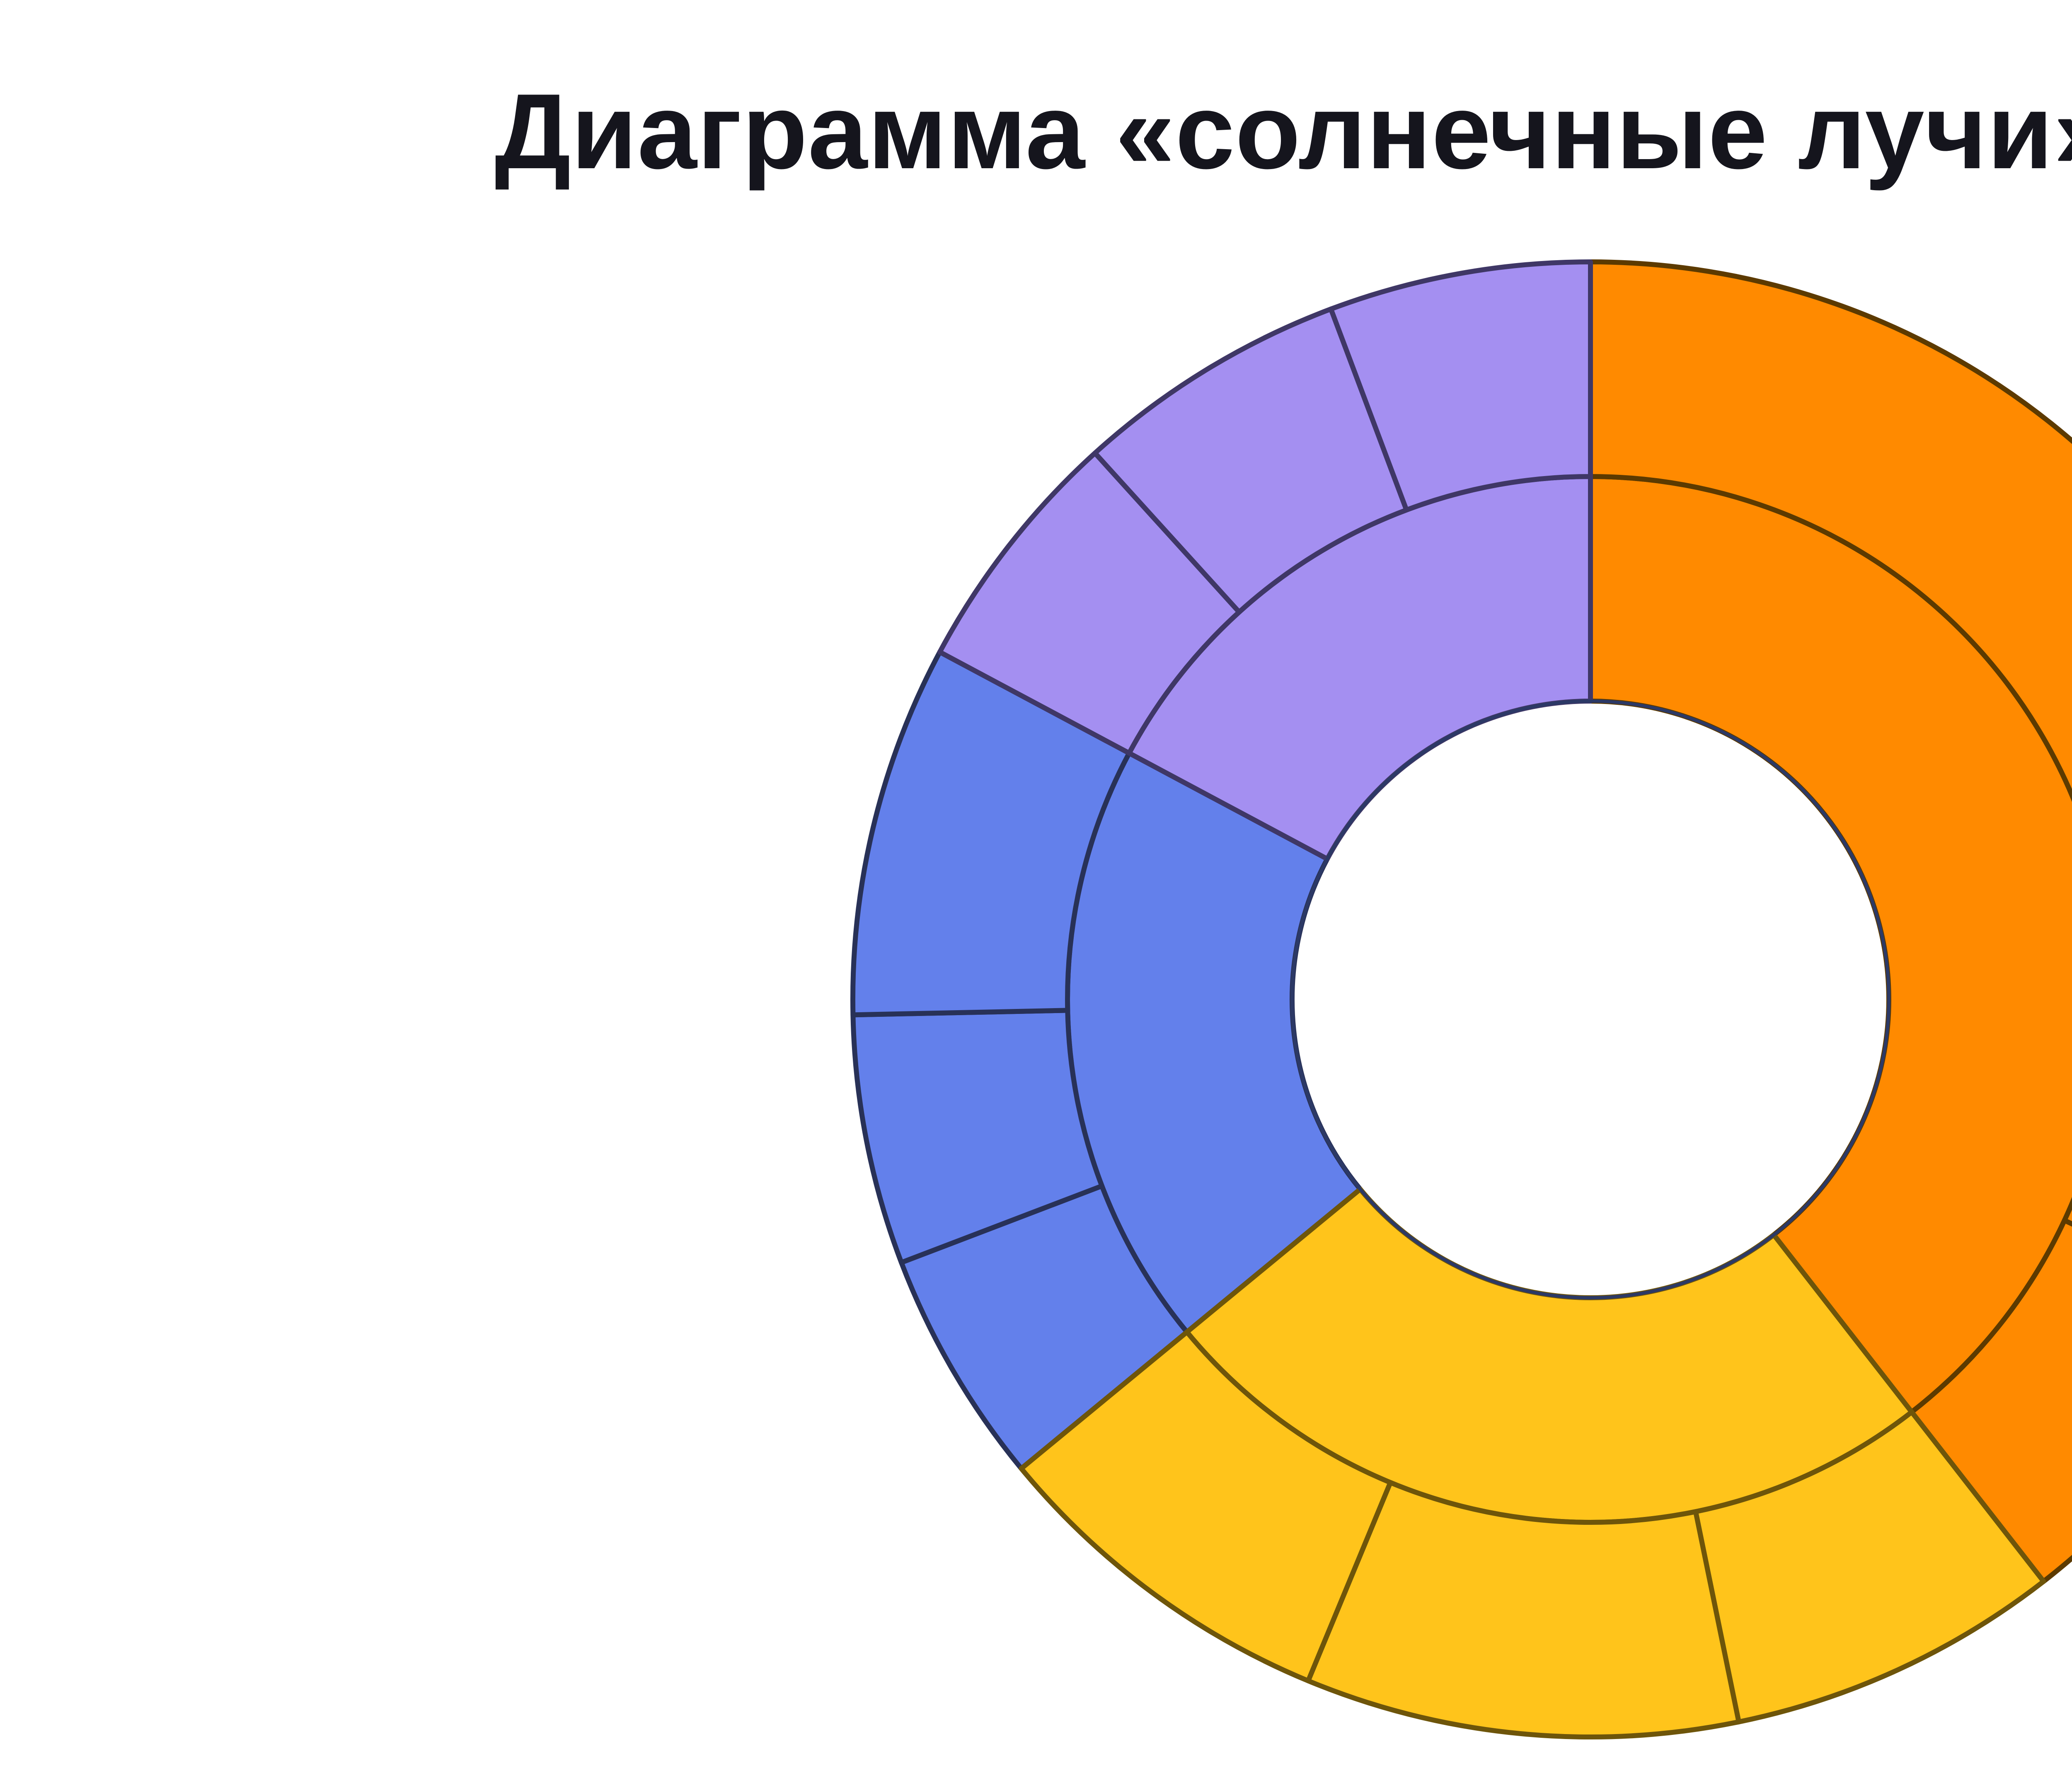 This screenshot has width=2072, height=1790. I want to click on sunburst-hole-outline, so click(1590, 999).